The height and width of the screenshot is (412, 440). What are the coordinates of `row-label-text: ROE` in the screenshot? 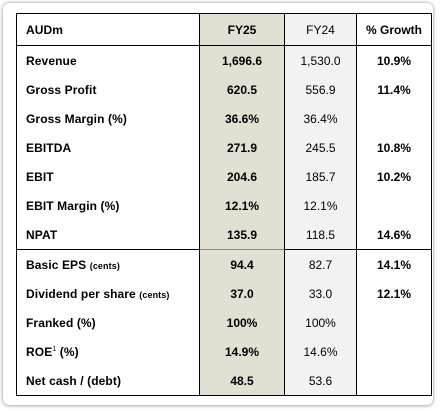 It's located at (39, 351).